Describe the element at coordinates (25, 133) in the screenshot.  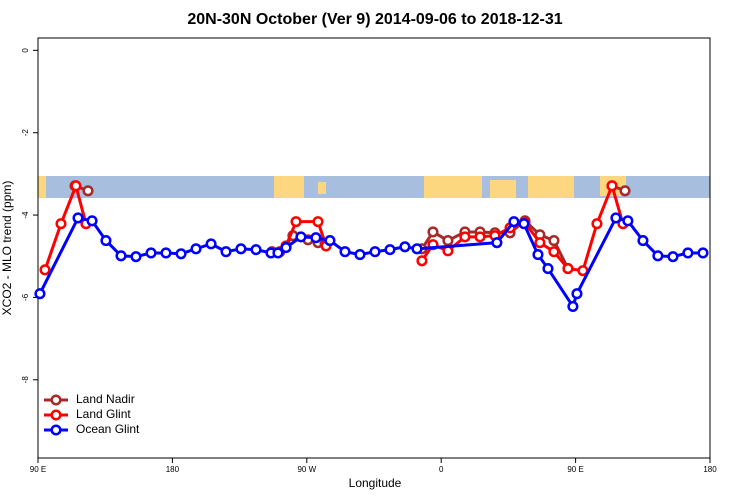
I see `y-tick-label: -2` at that location.